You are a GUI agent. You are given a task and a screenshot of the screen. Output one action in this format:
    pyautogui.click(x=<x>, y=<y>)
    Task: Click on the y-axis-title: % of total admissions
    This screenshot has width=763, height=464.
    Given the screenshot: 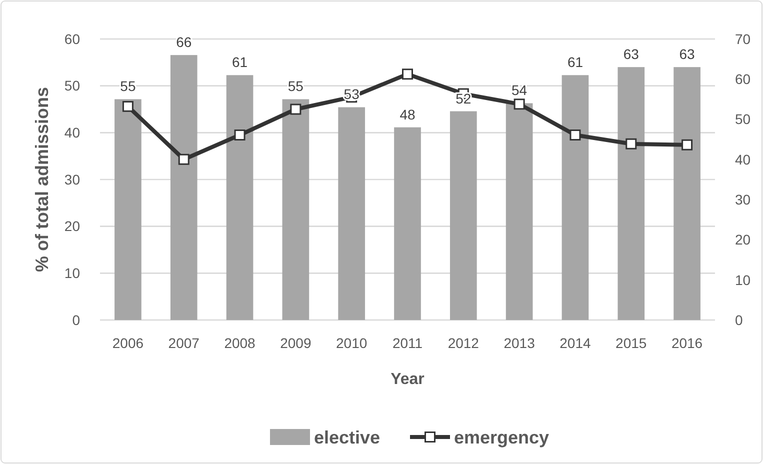 What is the action you would take?
    pyautogui.click(x=42, y=179)
    